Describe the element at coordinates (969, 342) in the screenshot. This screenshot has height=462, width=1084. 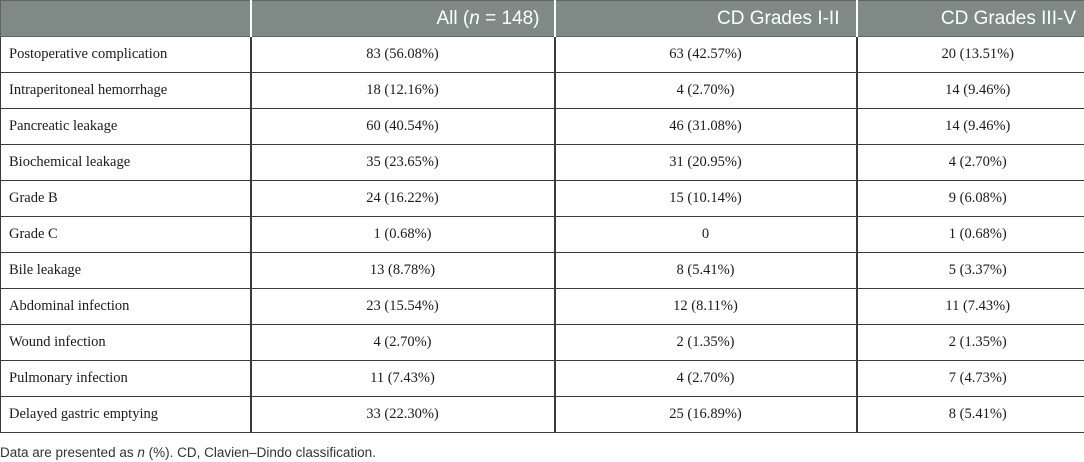
I see `cell-cd-grades-3-5: 2 (1.35%)` at that location.